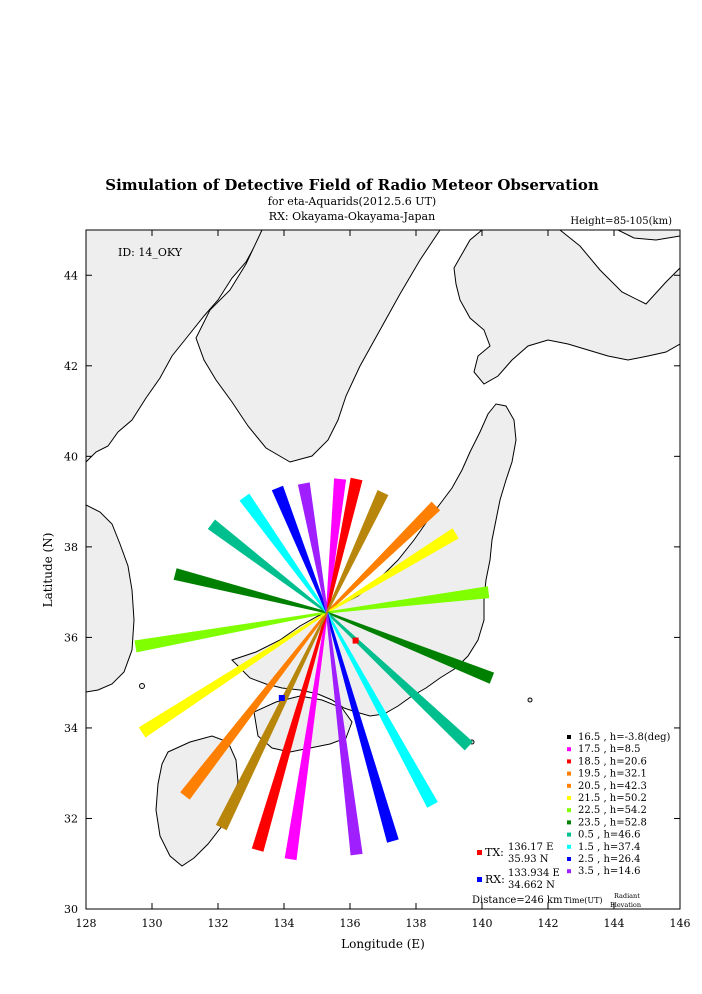 This screenshot has width=702, height=994. I want to click on russia-coast, so click(318, 346).